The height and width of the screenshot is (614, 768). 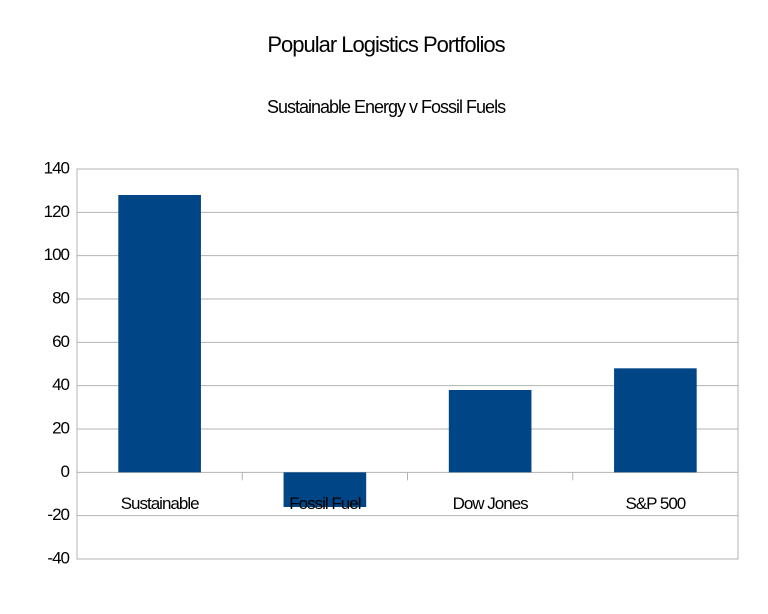 What do you see at coordinates (60, 427) in the screenshot?
I see `y-tick-label: 20` at bounding box center [60, 427].